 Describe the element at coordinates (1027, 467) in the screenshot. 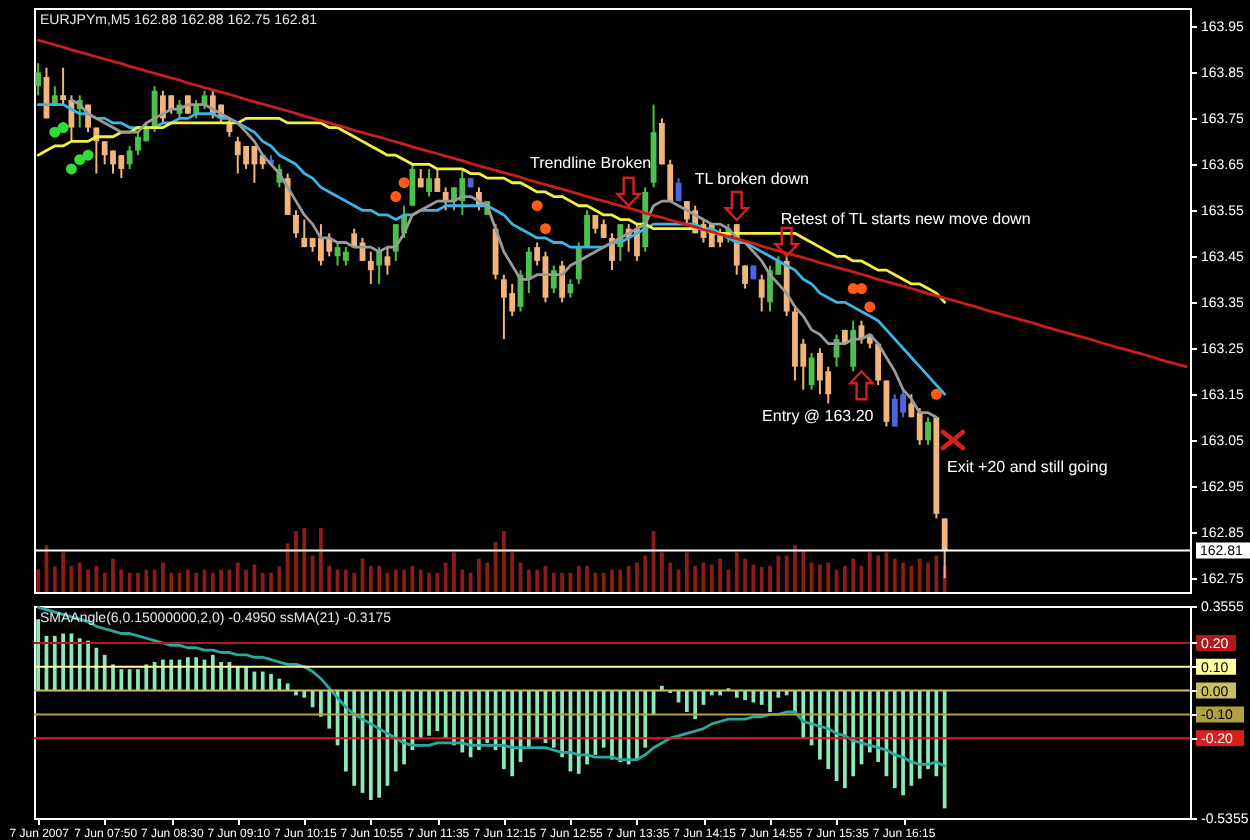

I see `annotation: Exit +20 and still going` at that location.